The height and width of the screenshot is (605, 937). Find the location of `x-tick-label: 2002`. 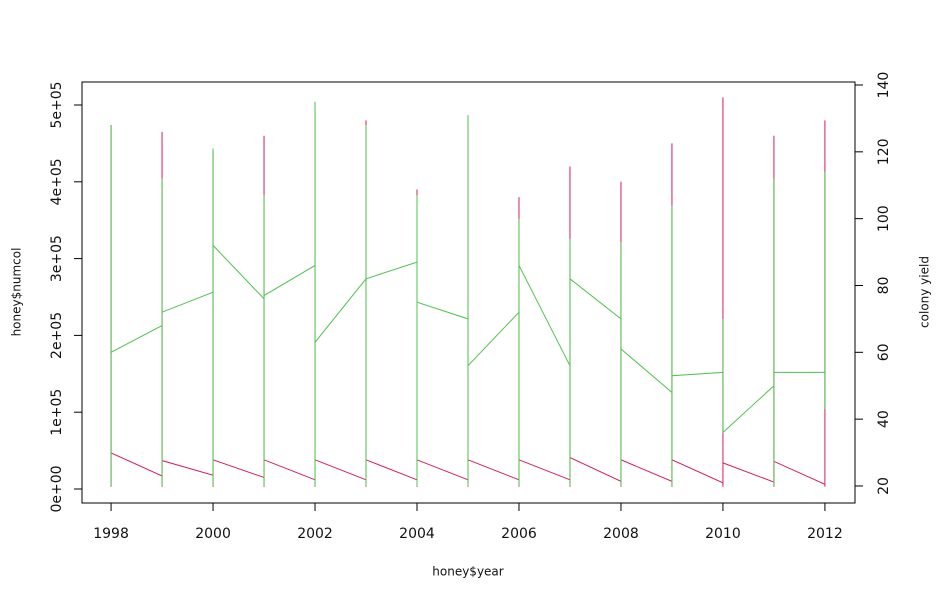

x-tick-label: 2002 is located at coordinates (315, 534).